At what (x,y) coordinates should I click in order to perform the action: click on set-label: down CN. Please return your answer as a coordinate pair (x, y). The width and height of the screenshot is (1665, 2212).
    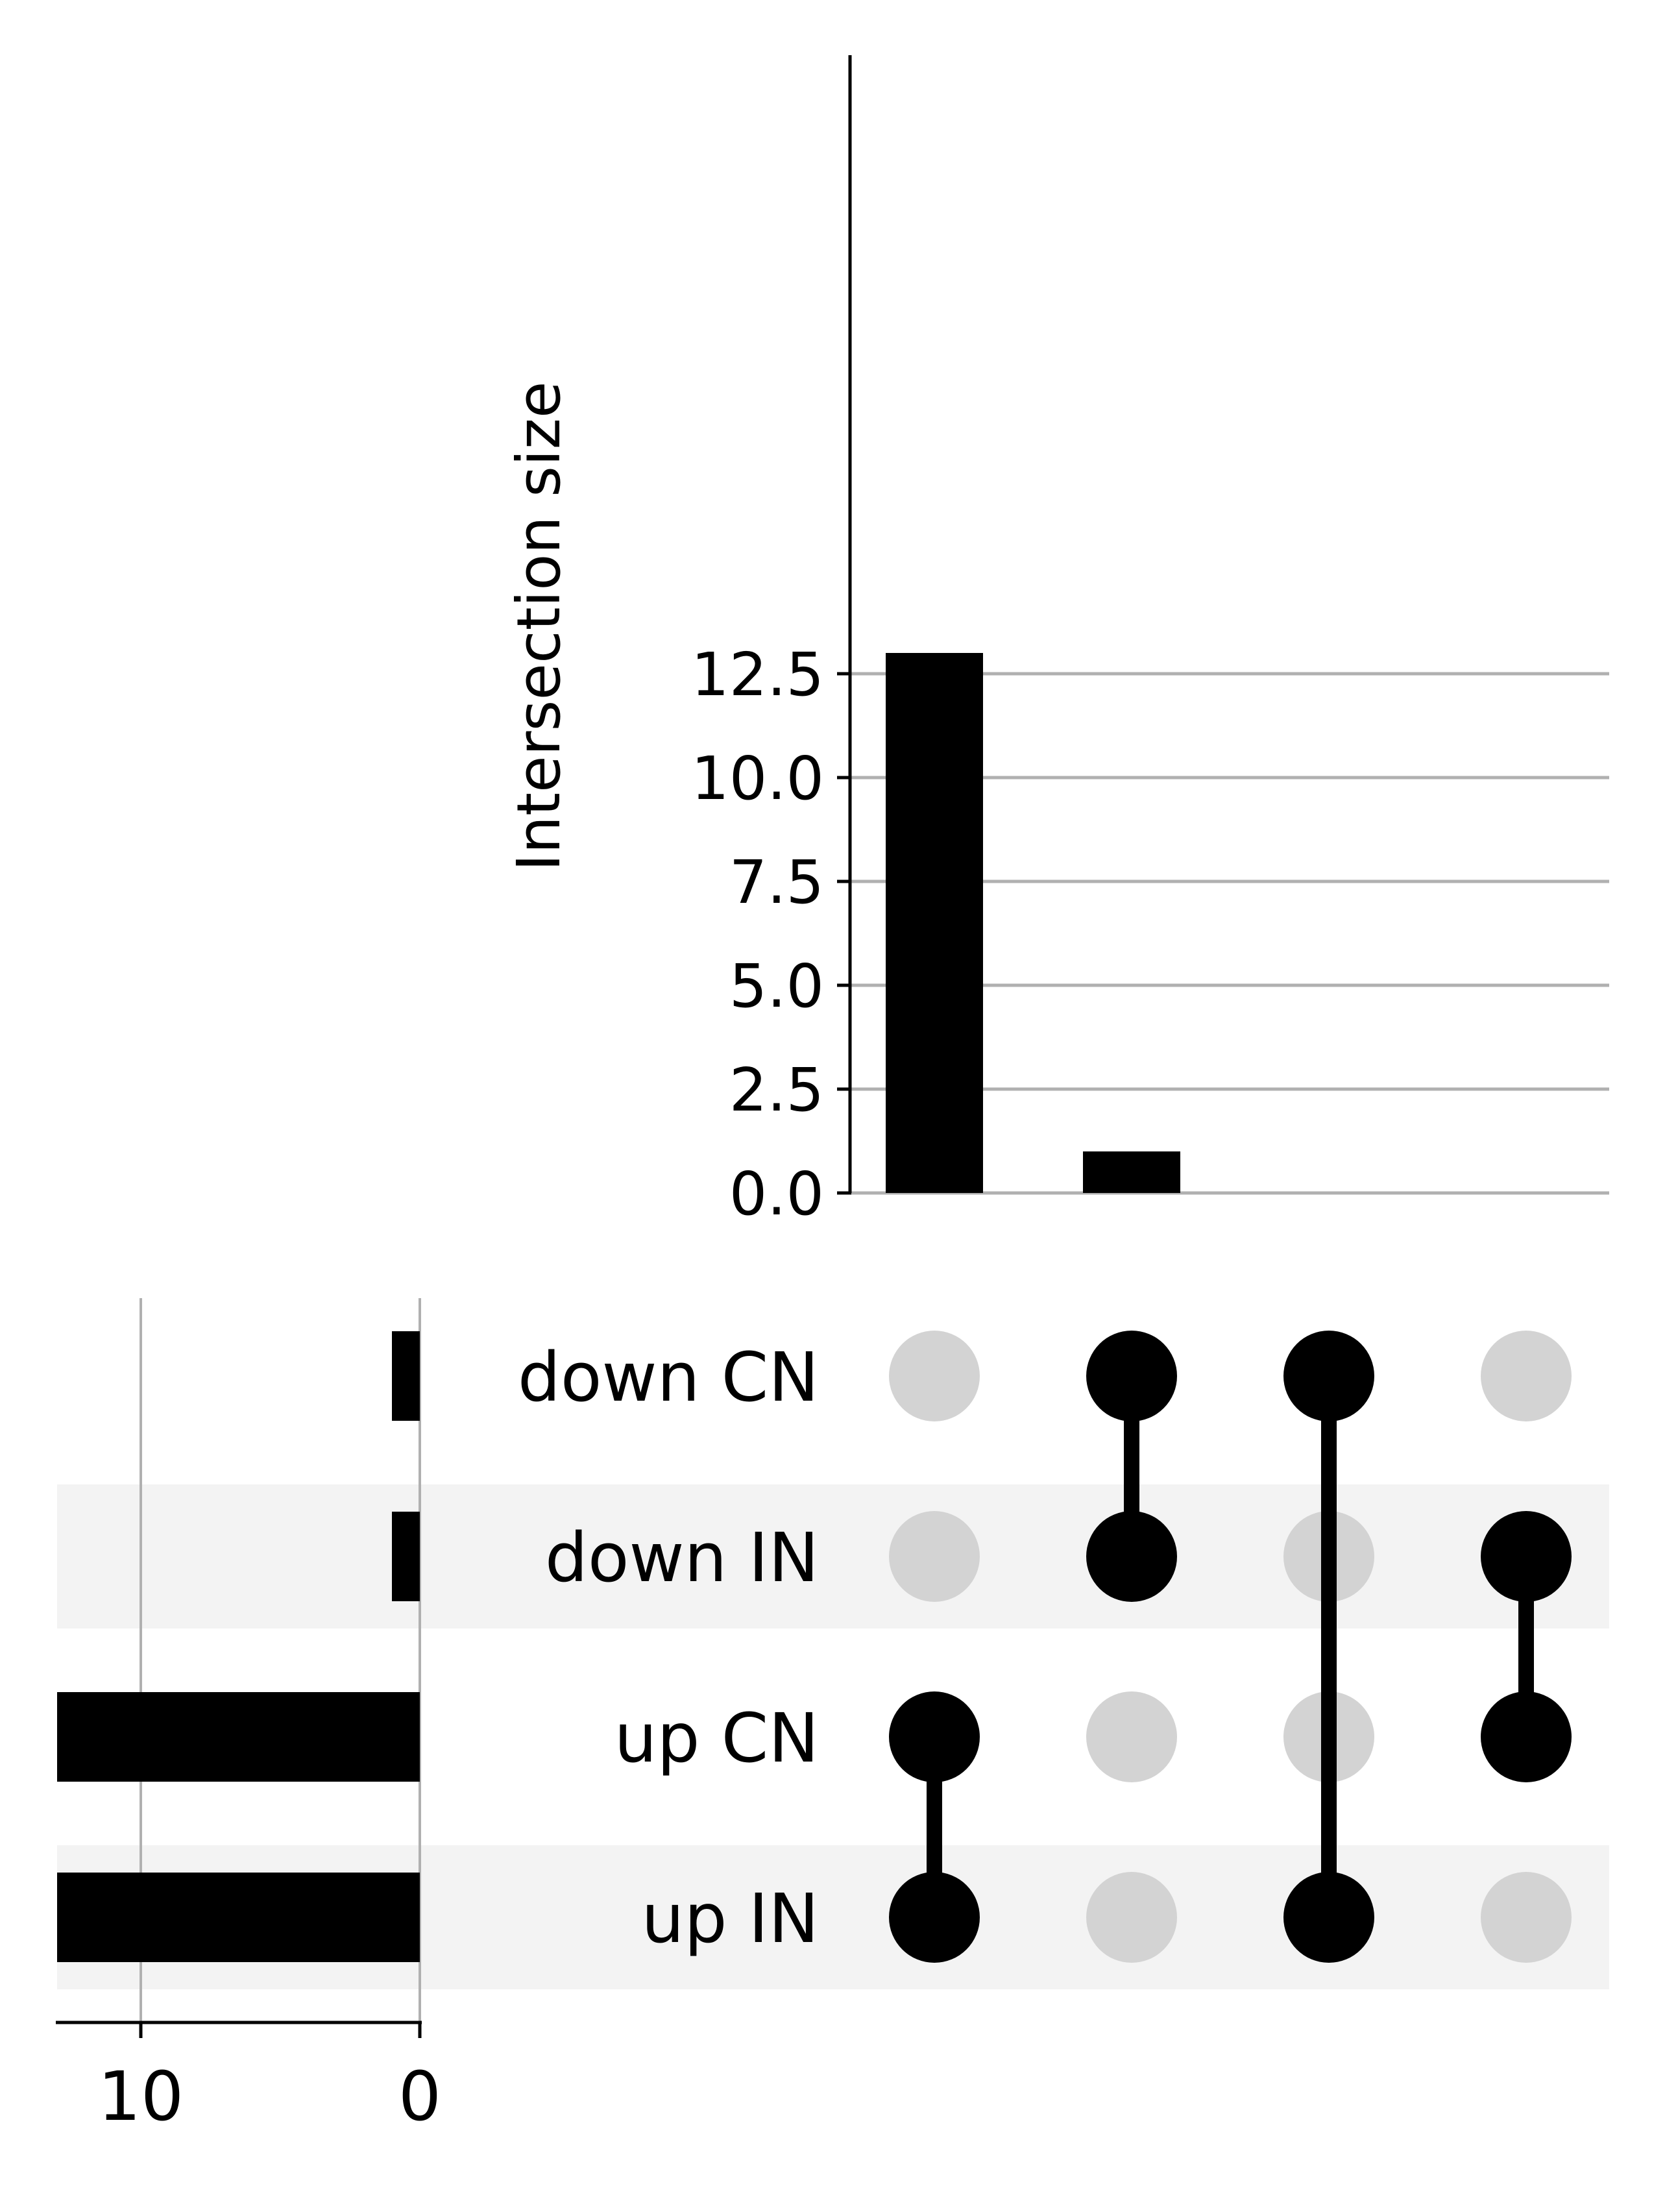
    Looking at the image, I should click on (668, 1377).